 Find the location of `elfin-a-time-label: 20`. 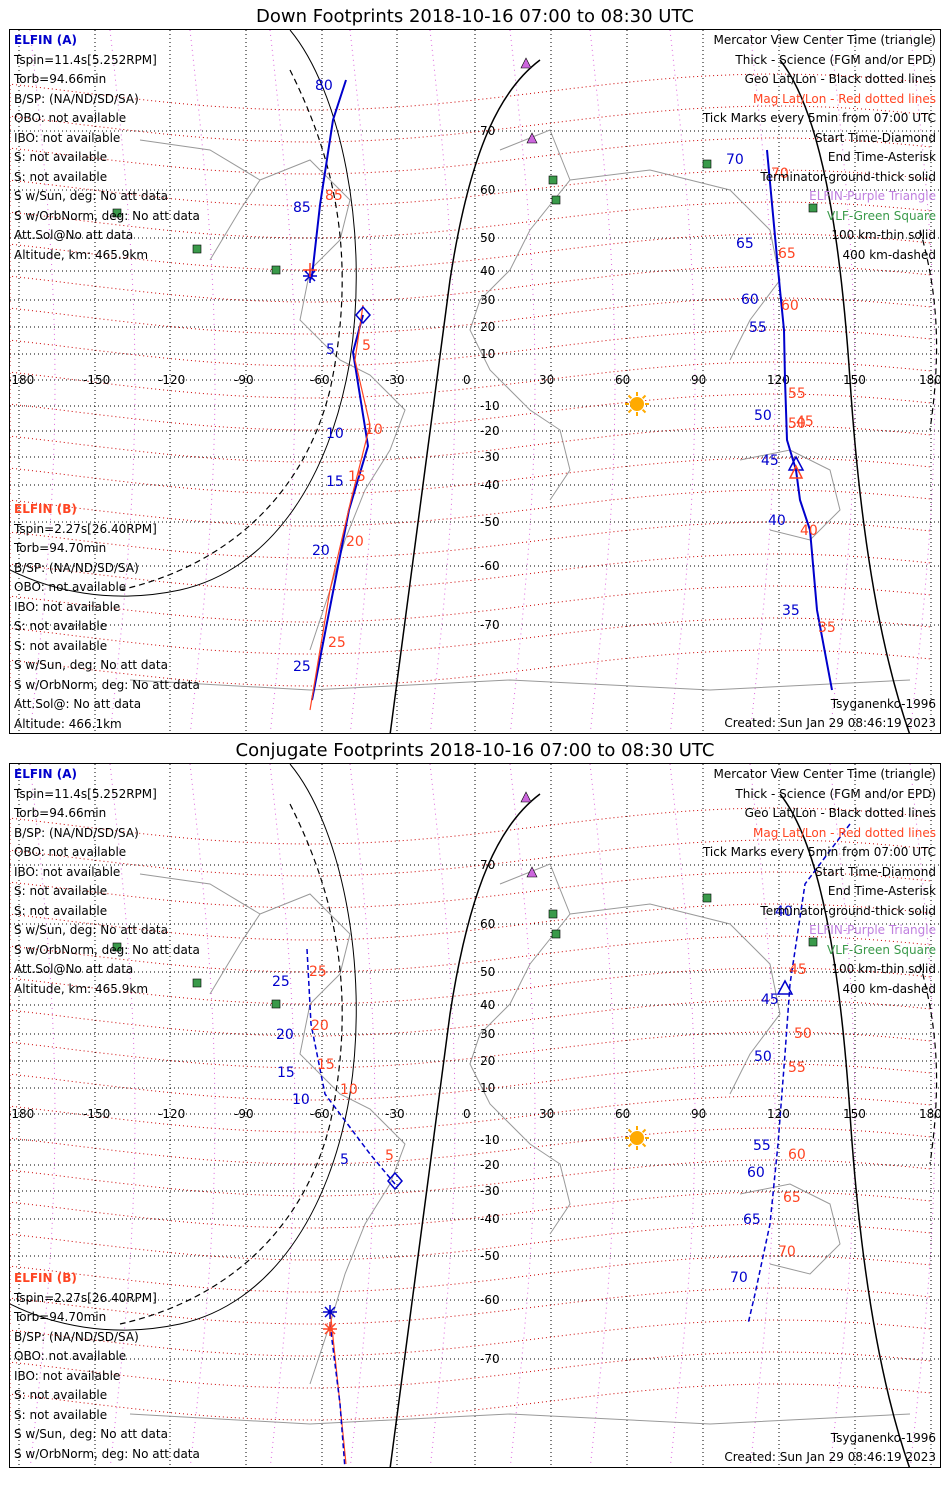

elfin-a-time-label: 20 is located at coordinates (285, 1035).